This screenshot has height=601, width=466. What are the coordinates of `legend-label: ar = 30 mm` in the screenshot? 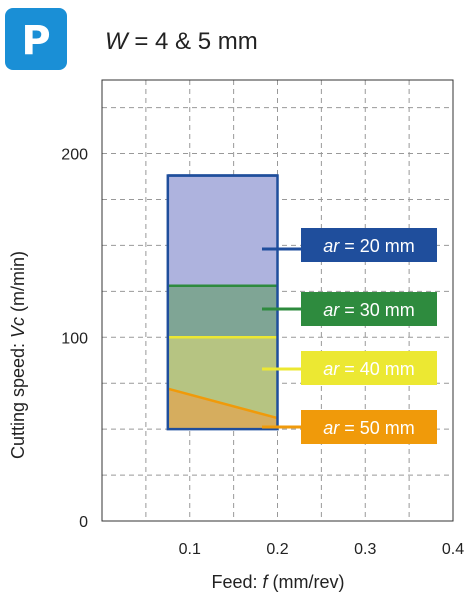 It's located at (369, 310).